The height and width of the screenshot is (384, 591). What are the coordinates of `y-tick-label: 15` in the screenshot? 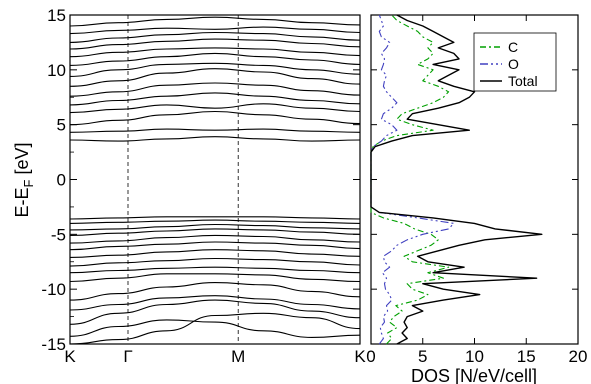 It's located at (56, 15).